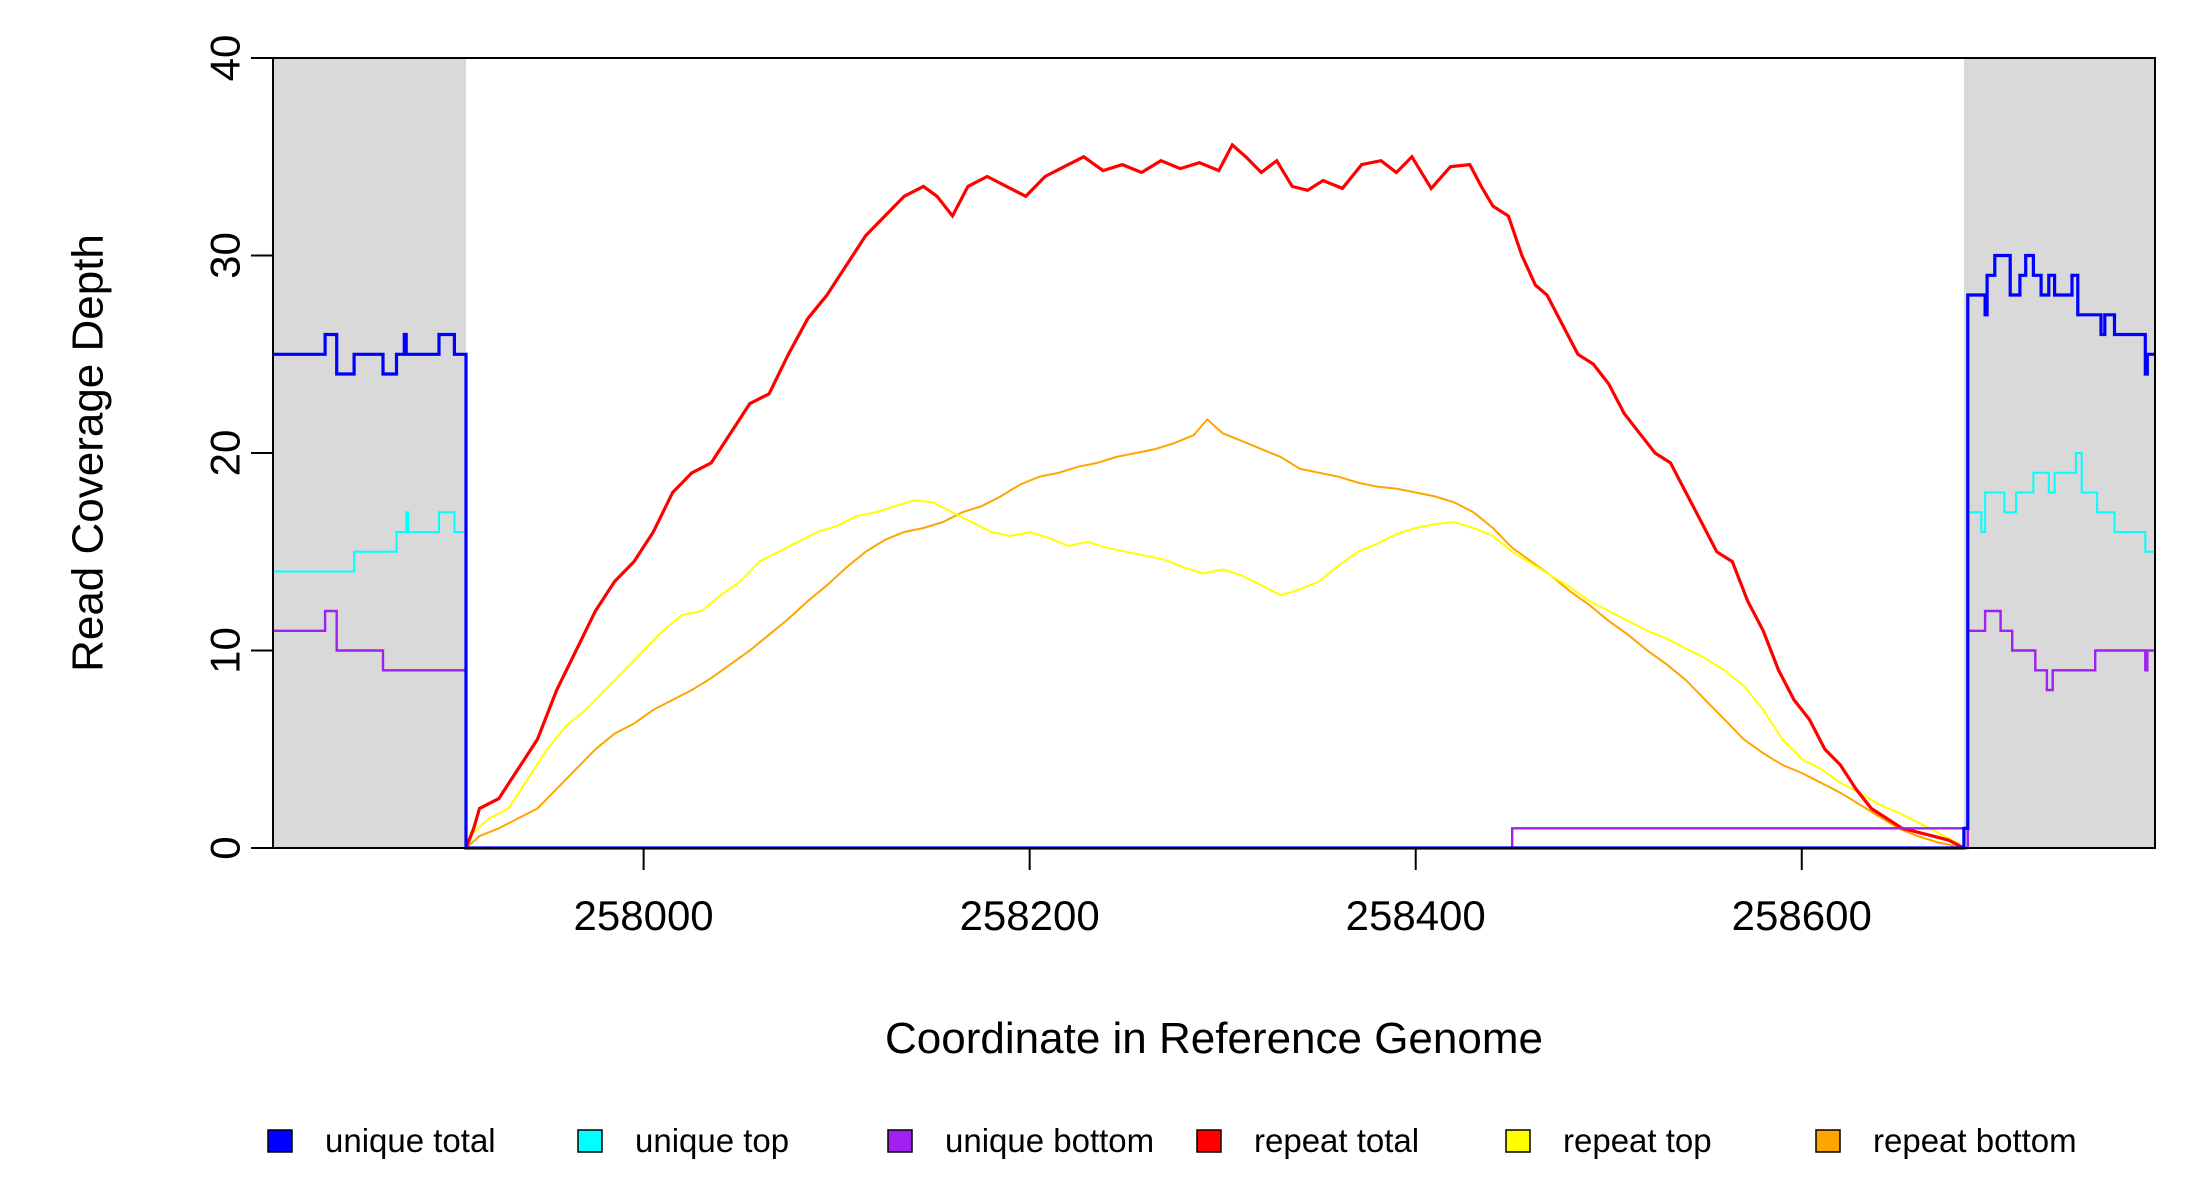  What do you see at coordinates (225, 58) in the screenshot?
I see `y-tick-label: 40` at bounding box center [225, 58].